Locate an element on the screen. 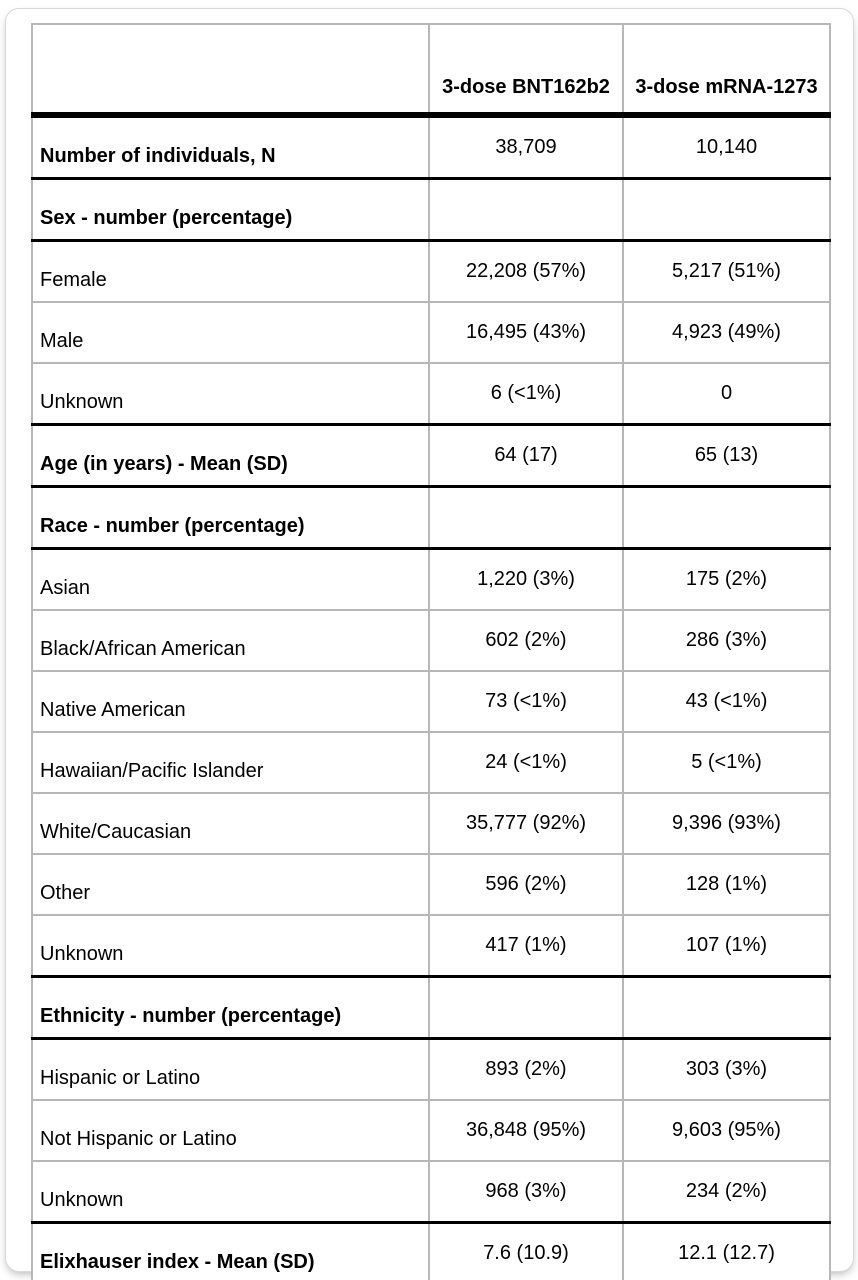 This screenshot has height=1280, width=858. table-row: Unknown 6 (<1%) 0 is located at coordinates (431, 394).